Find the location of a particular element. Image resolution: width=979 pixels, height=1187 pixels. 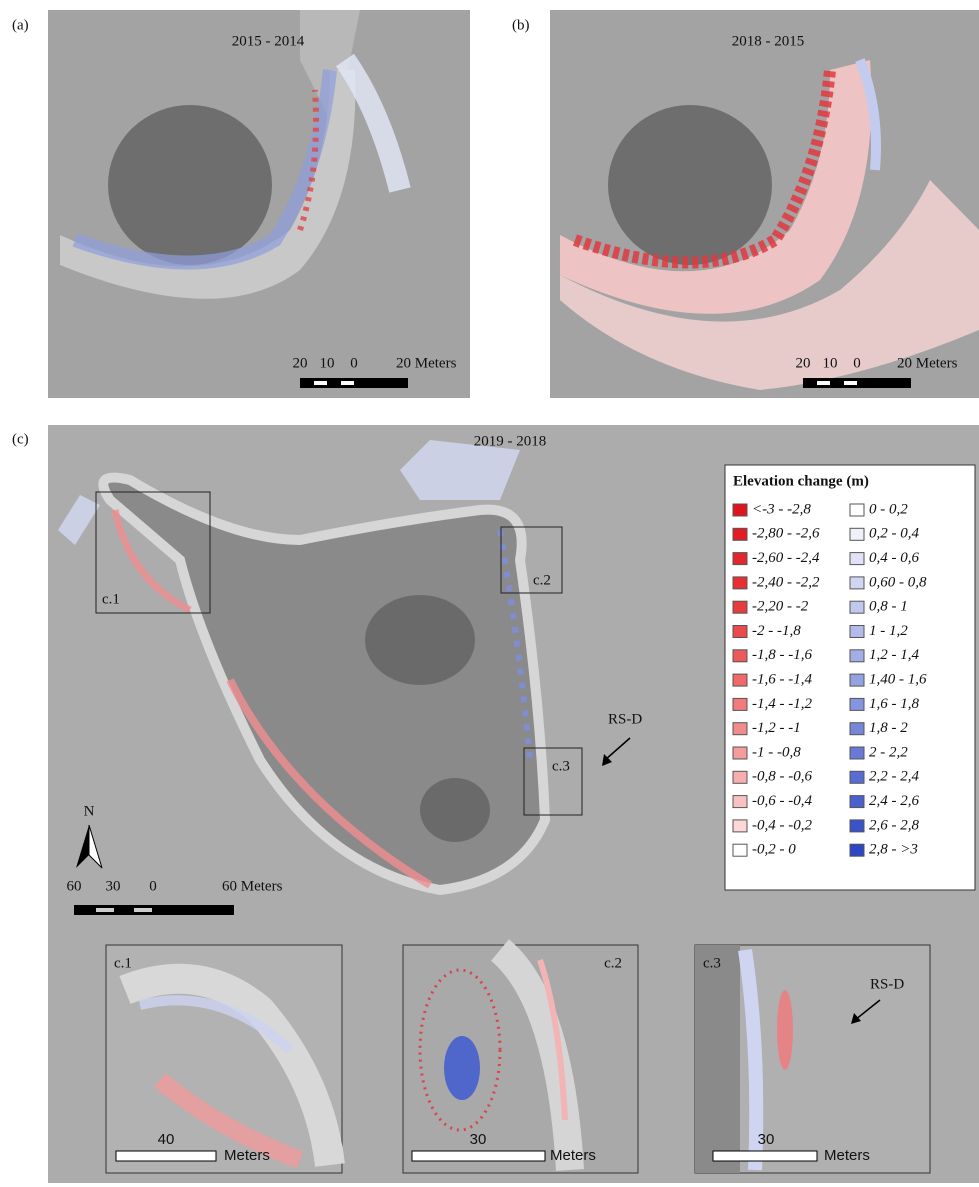

legend-label: 2,4 - 2,6 is located at coordinates (894, 801).